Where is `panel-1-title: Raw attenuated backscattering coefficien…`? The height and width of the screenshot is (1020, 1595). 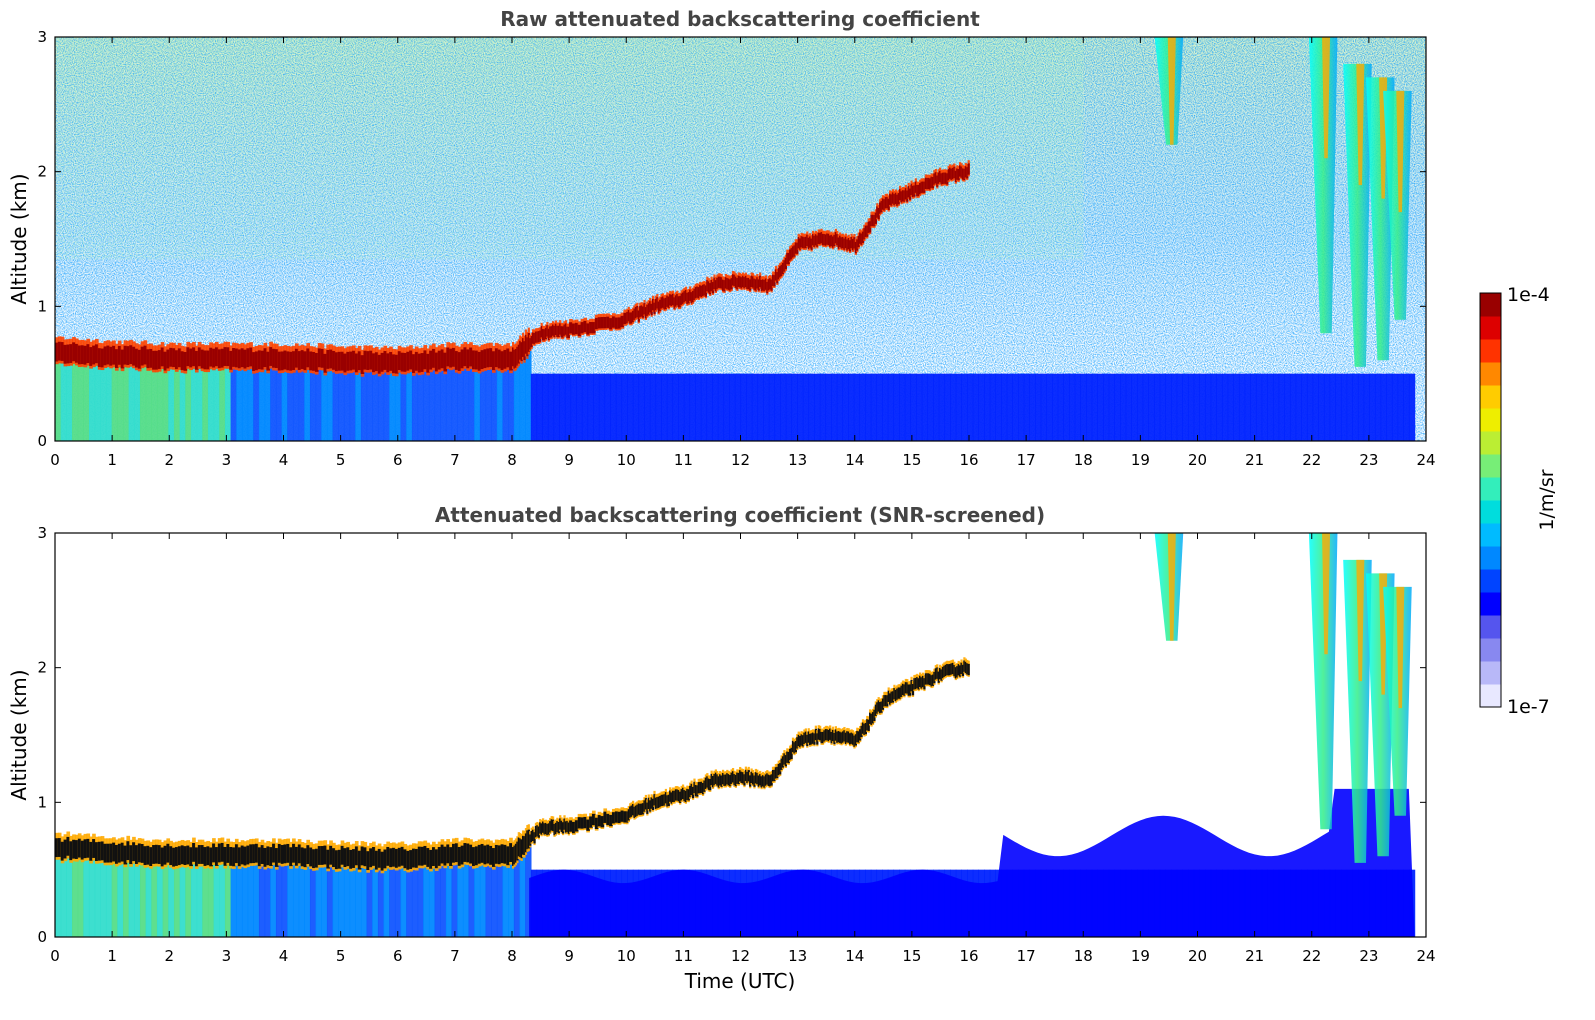 panel-1-title: Raw attenuated backscattering coefficien… is located at coordinates (740, 19).